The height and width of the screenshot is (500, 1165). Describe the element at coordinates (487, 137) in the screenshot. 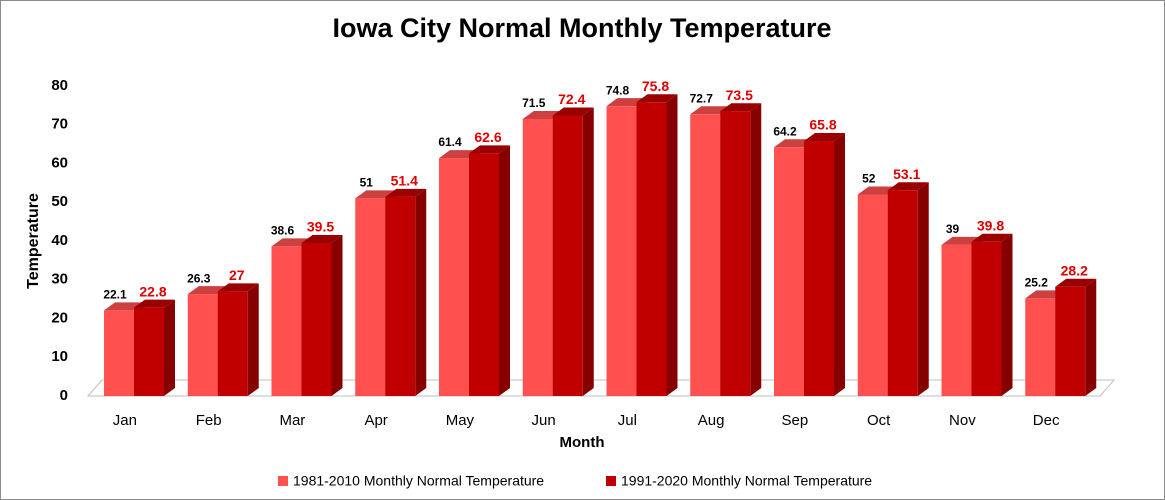

I see `value-label: 62.6` at that location.